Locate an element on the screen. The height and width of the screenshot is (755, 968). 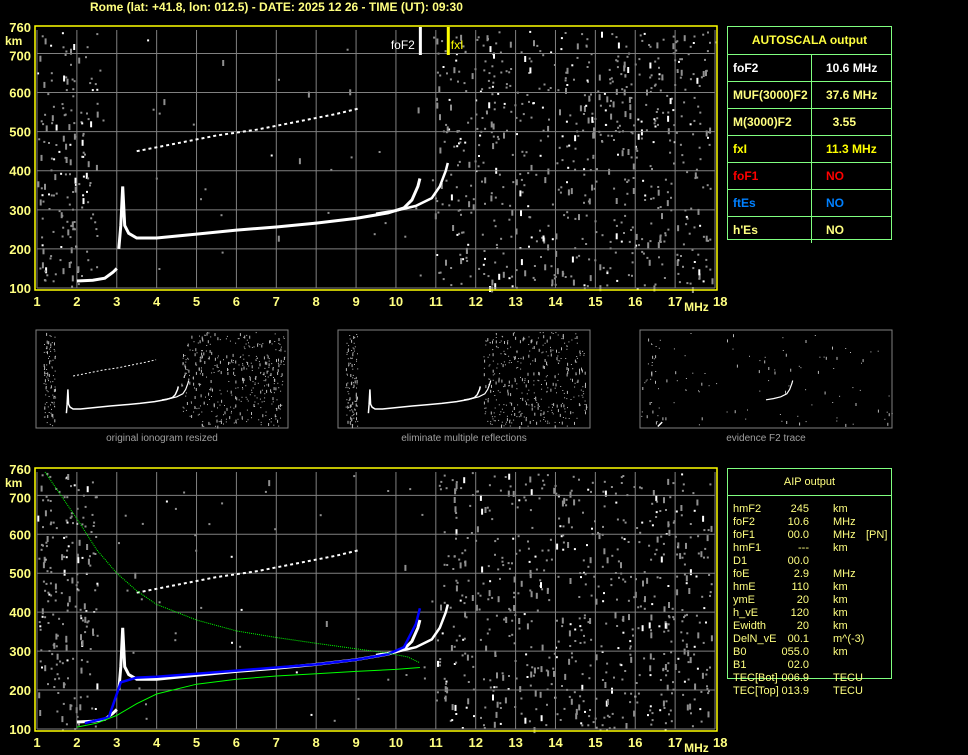
y-tick-label: 100 is located at coordinates (20, 729).